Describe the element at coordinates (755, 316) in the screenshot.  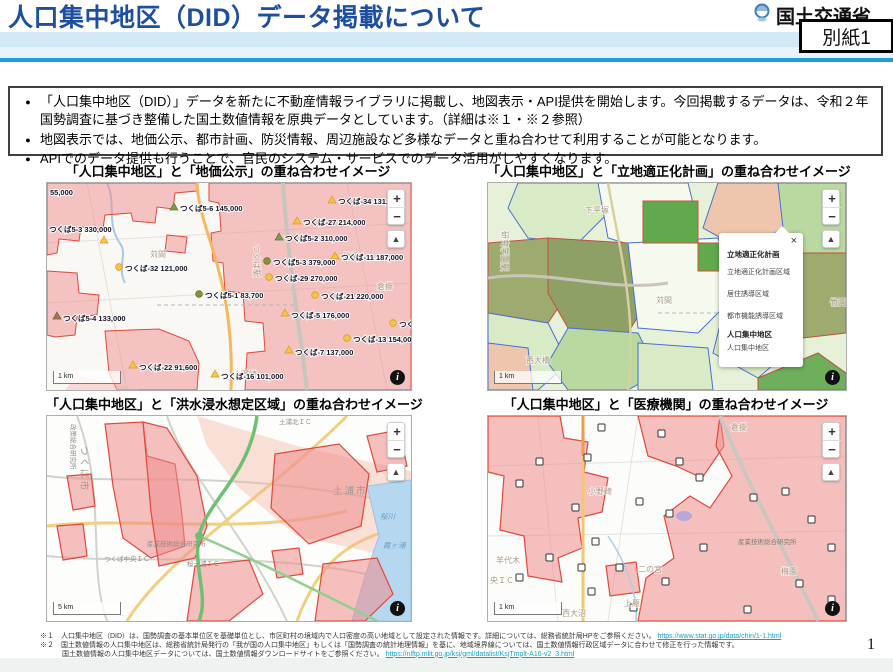
I see `legend-item: 都市機能誘導区域` at that location.